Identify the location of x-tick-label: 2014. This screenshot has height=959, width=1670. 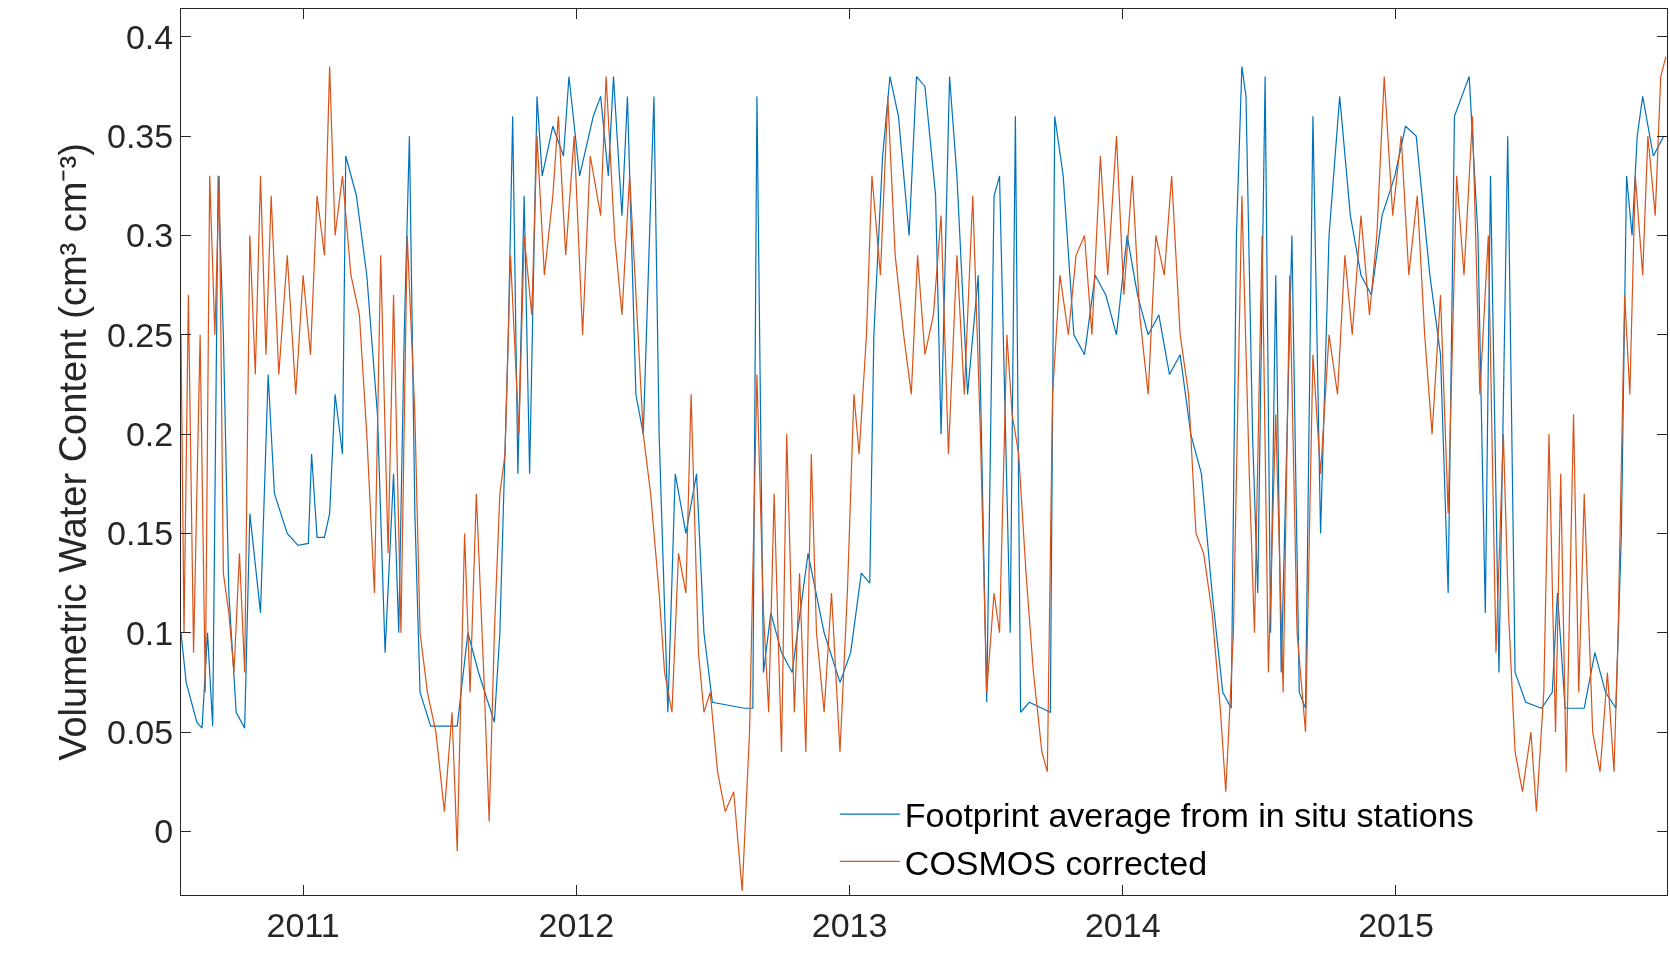
(1122, 924).